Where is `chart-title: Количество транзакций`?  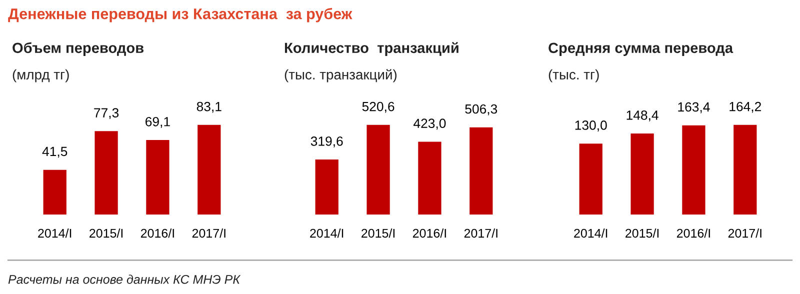
chart-title: Количество транзакций is located at coordinates (371, 49).